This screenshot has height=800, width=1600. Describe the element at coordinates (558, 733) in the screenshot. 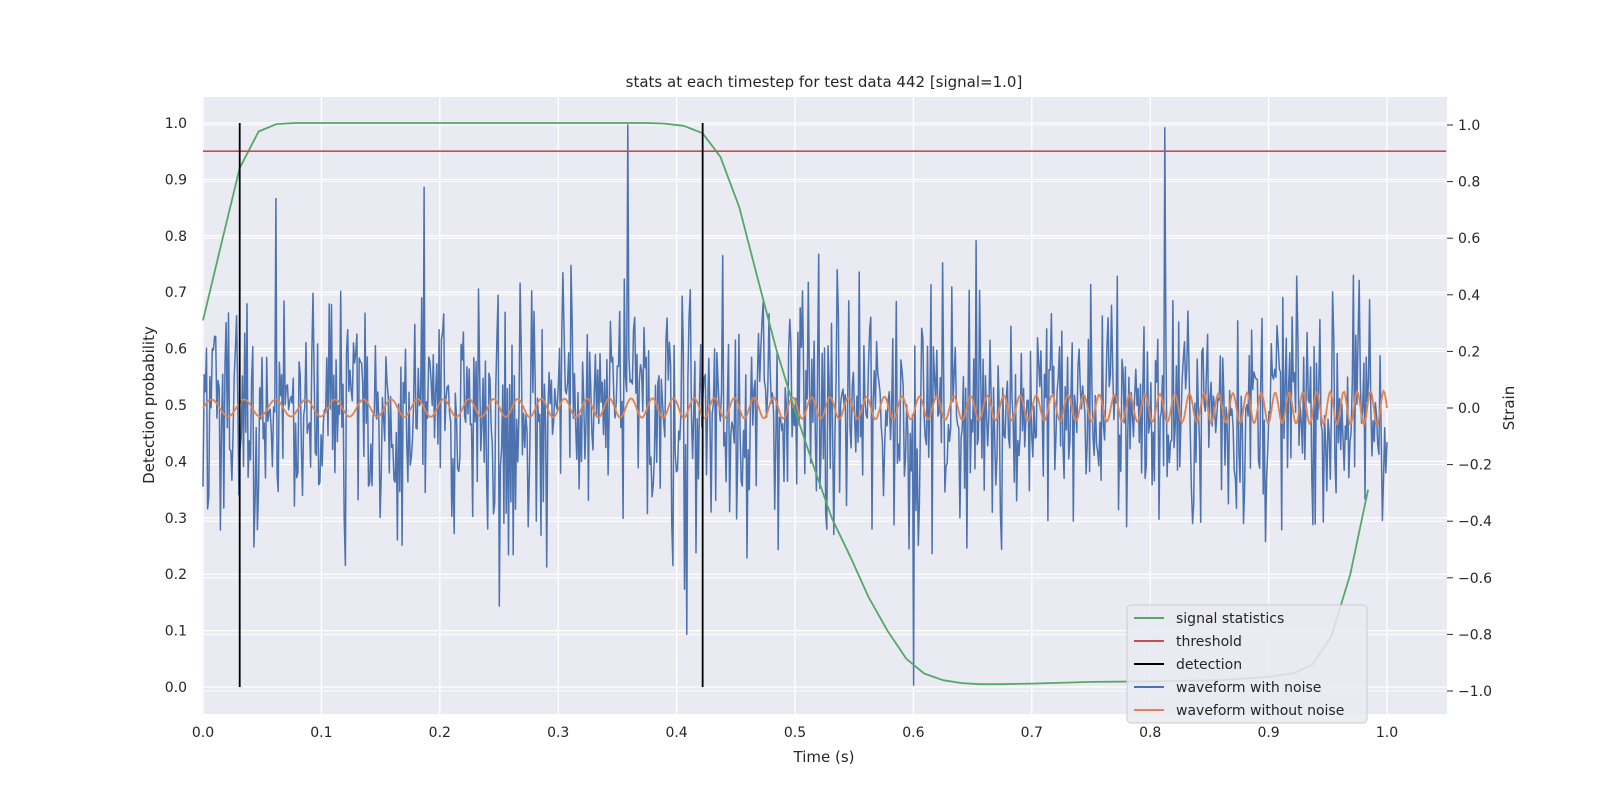

I see `x-tick-label: 0.3` at that location.